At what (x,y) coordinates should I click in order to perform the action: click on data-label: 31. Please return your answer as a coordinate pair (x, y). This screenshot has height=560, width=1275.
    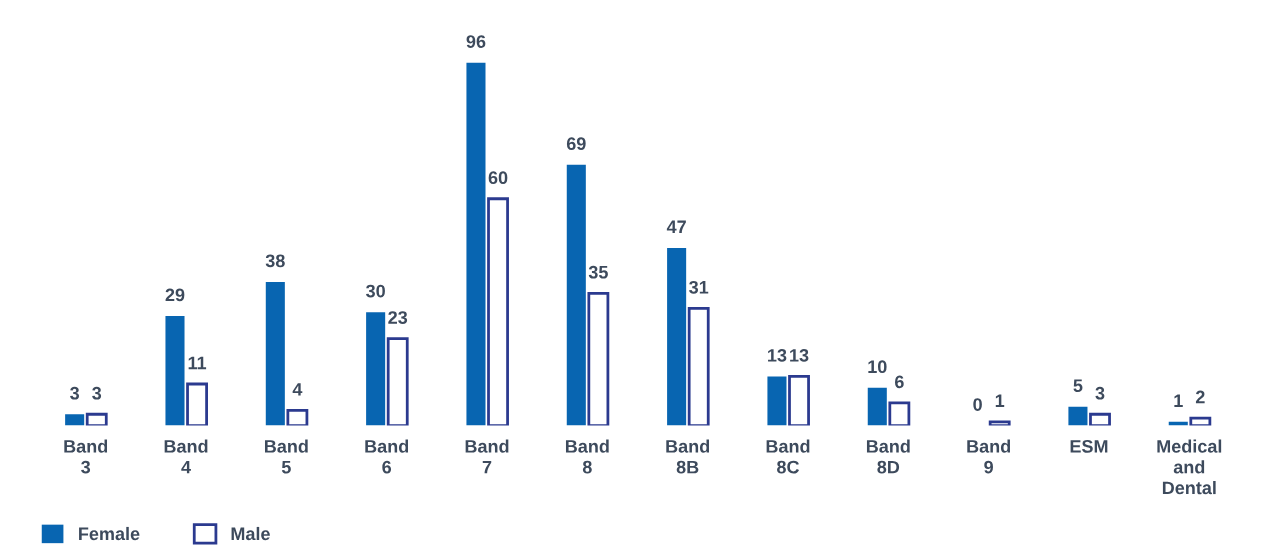
    Looking at the image, I should click on (699, 287).